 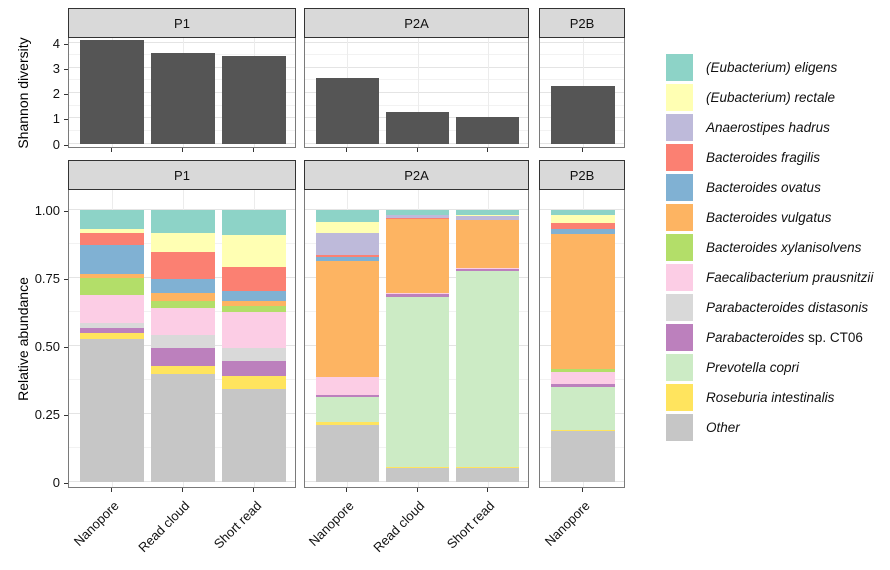 What do you see at coordinates (772, 67) in the screenshot?
I see `legend-label-eligens: (Eubacterium) eligens` at bounding box center [772, 67].